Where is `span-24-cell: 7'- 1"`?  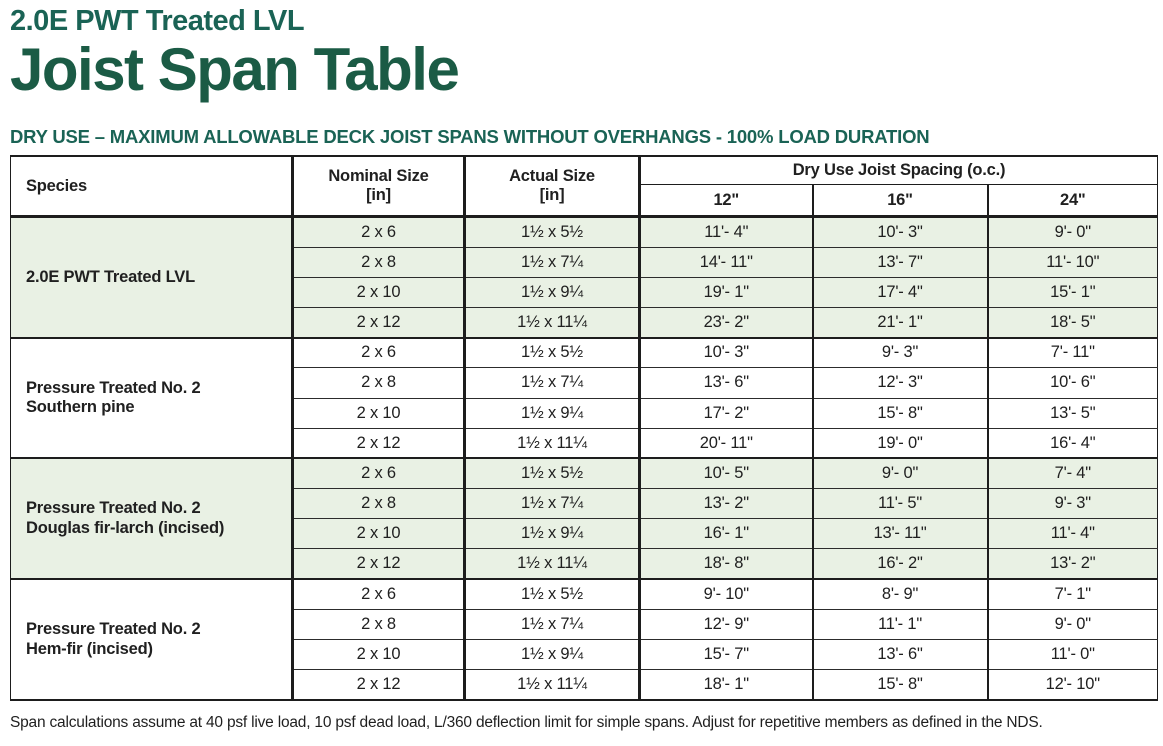
span-24-cell: 7'- 1" is located at coordinates (1072, 594).